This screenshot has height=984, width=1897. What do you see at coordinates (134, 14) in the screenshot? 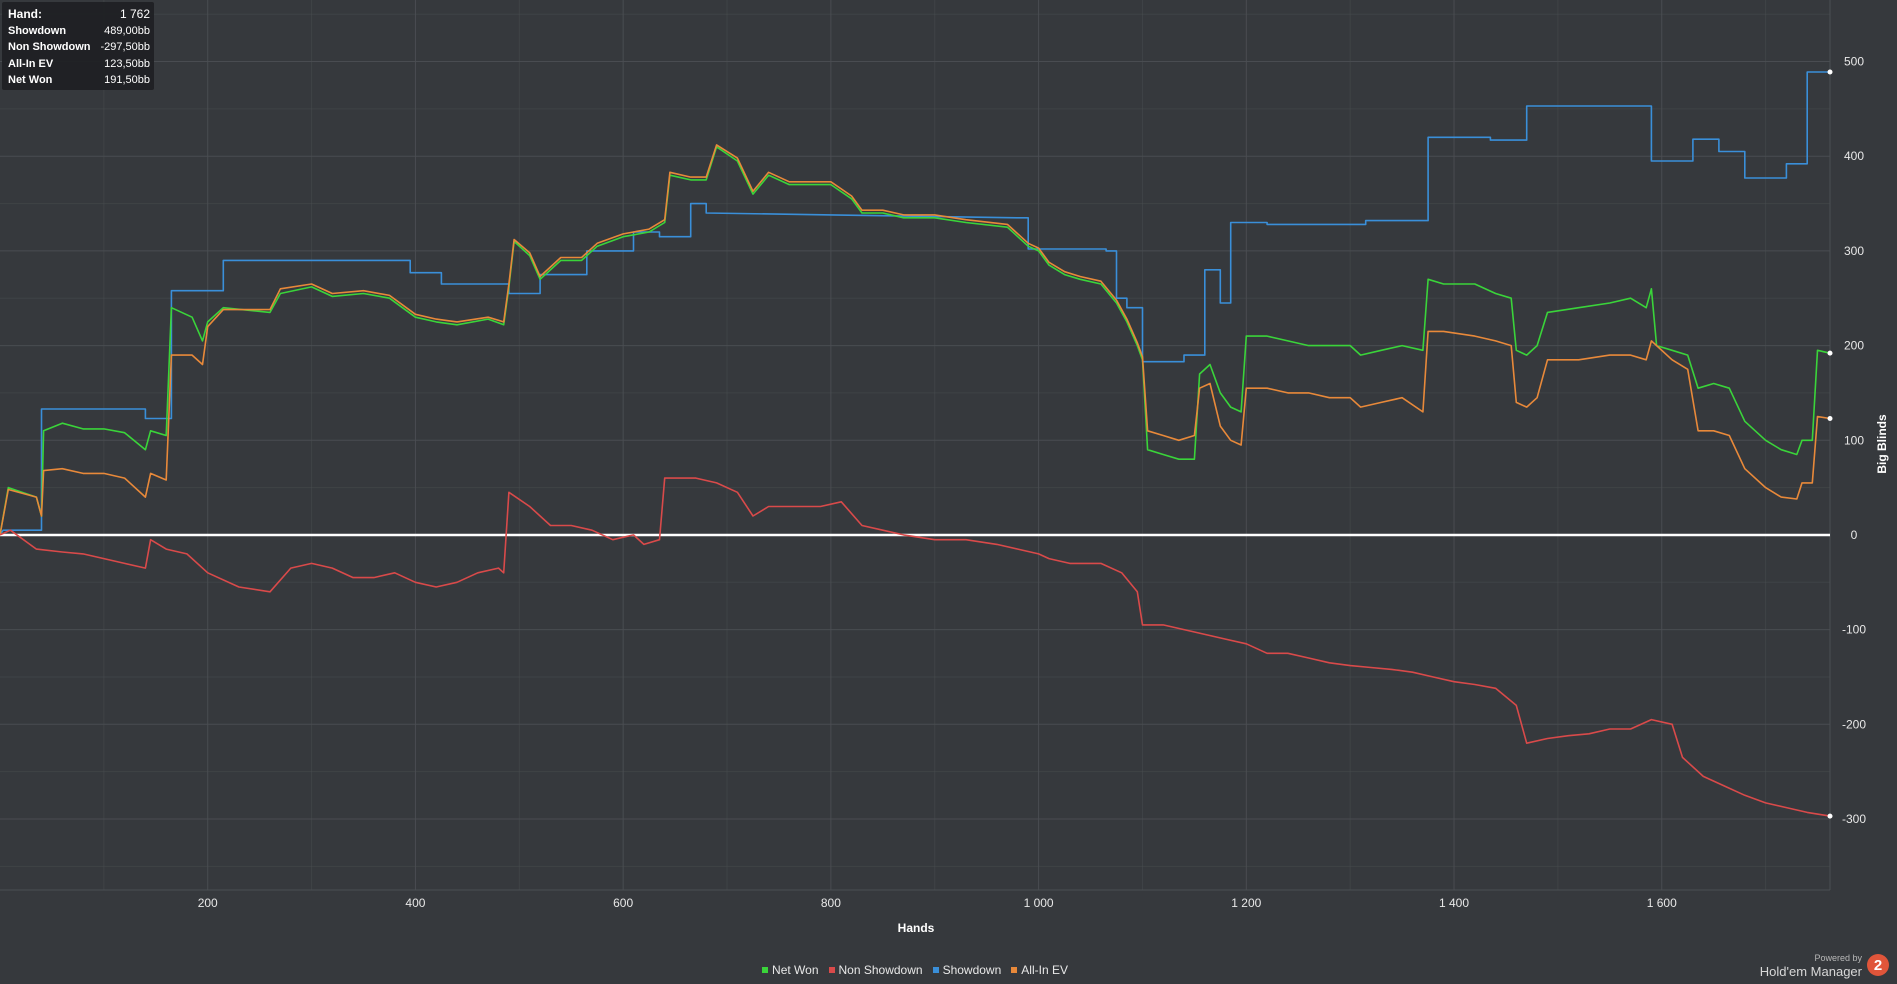
I see `hand-value: 1 762` at bounding box center [134, 14].